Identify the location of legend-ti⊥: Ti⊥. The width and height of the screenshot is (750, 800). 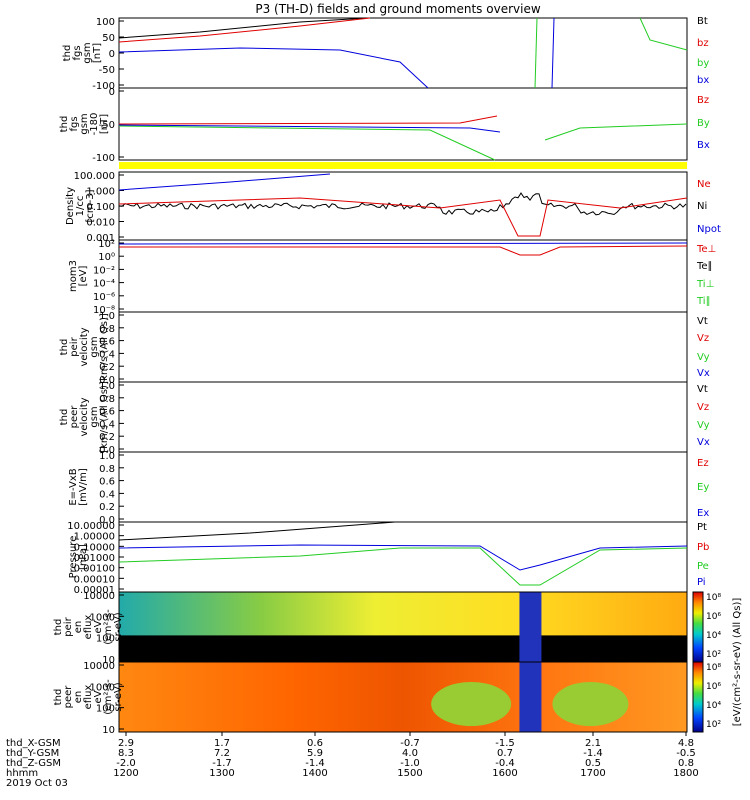
(705, 284).